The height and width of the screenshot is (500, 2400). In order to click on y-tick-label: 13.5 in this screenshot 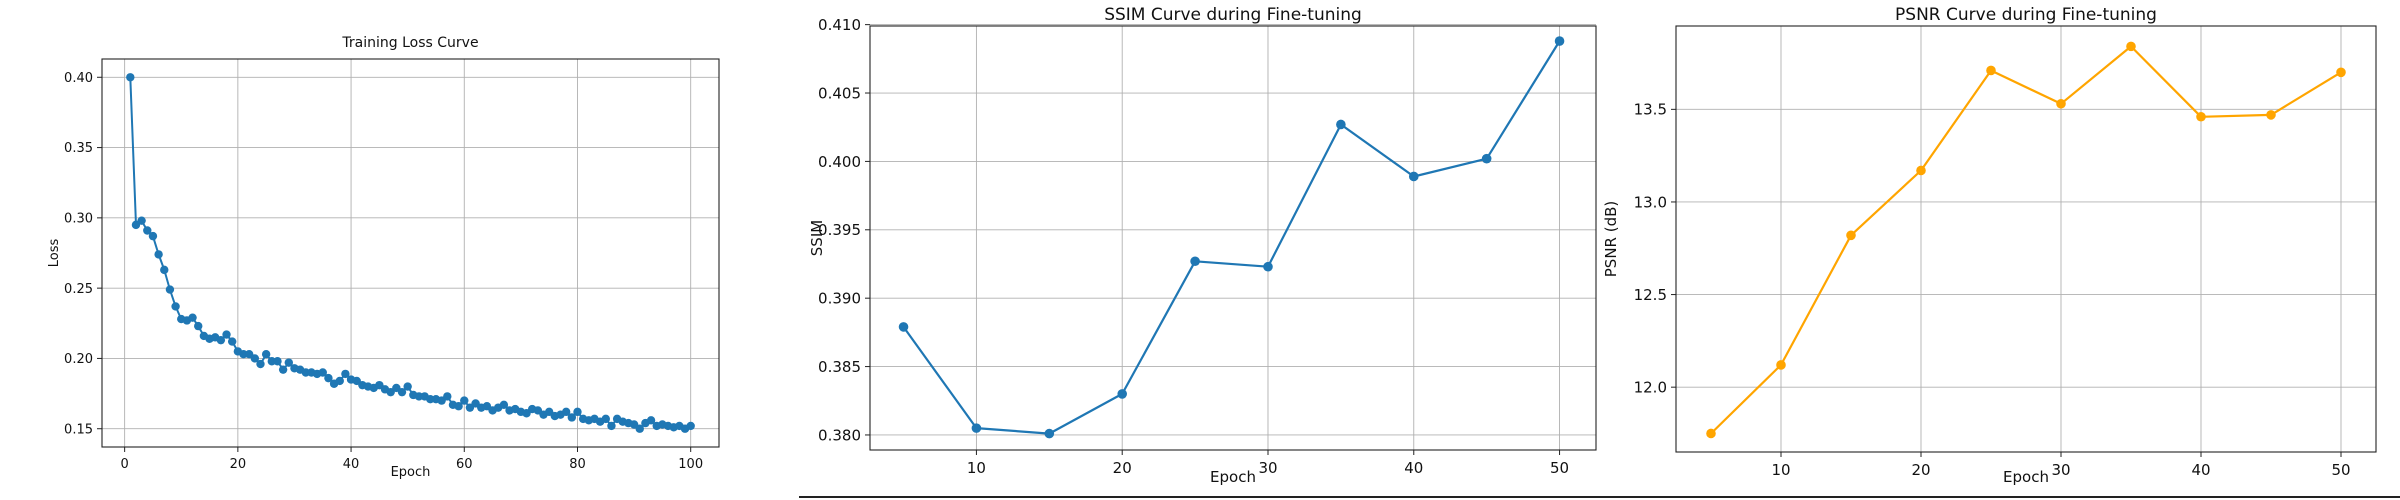, I will do `click(1650, 110)`.